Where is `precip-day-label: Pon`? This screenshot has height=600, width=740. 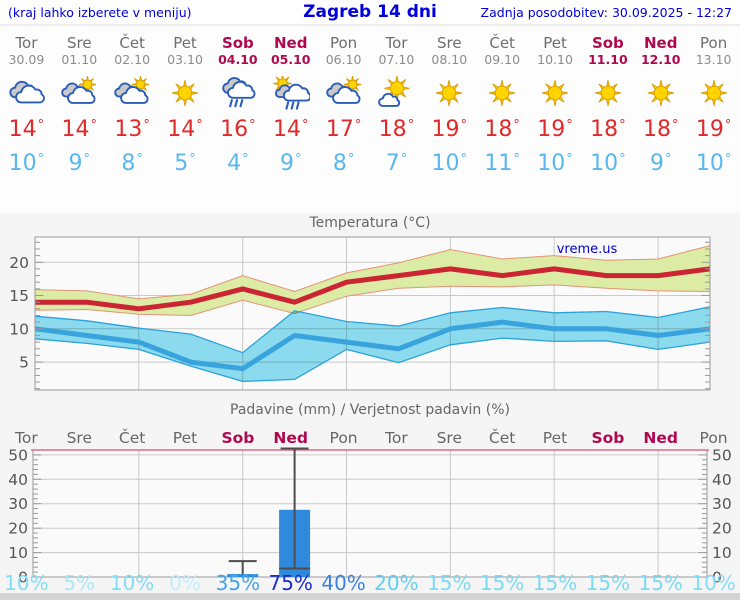 precip-day-label: Pon is located at coordinates (344, 438).